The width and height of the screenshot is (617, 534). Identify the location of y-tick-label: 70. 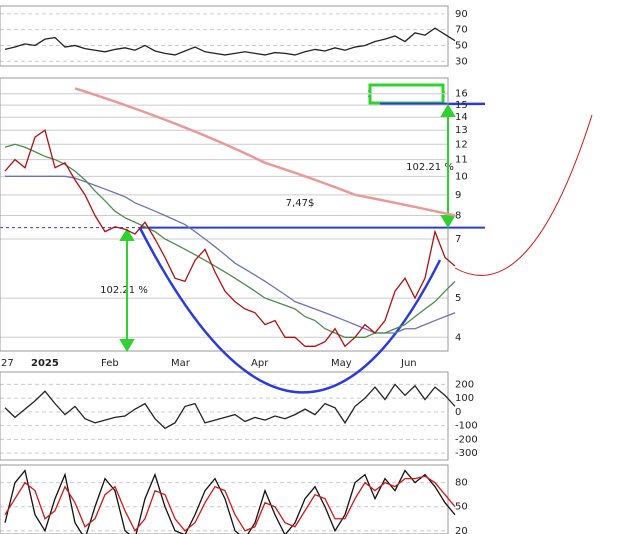
(461, 30).